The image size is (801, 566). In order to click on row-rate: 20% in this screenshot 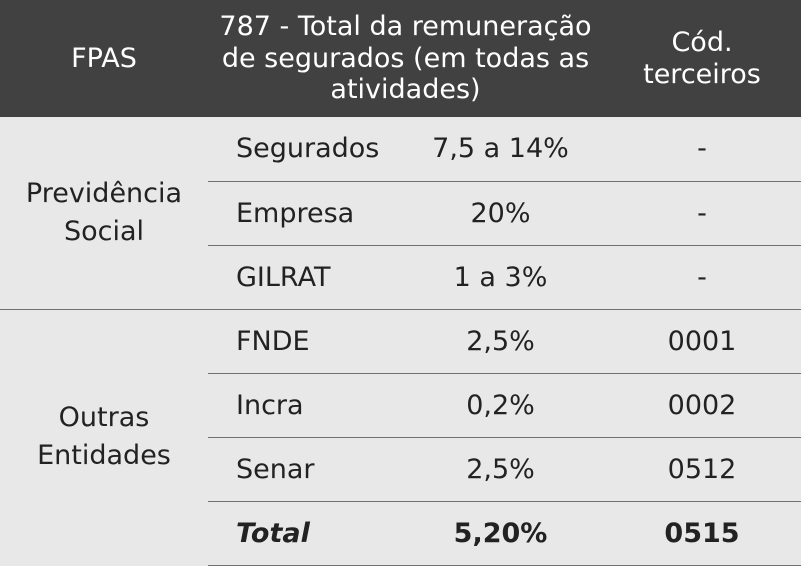, I will do `click(500, 213)`.